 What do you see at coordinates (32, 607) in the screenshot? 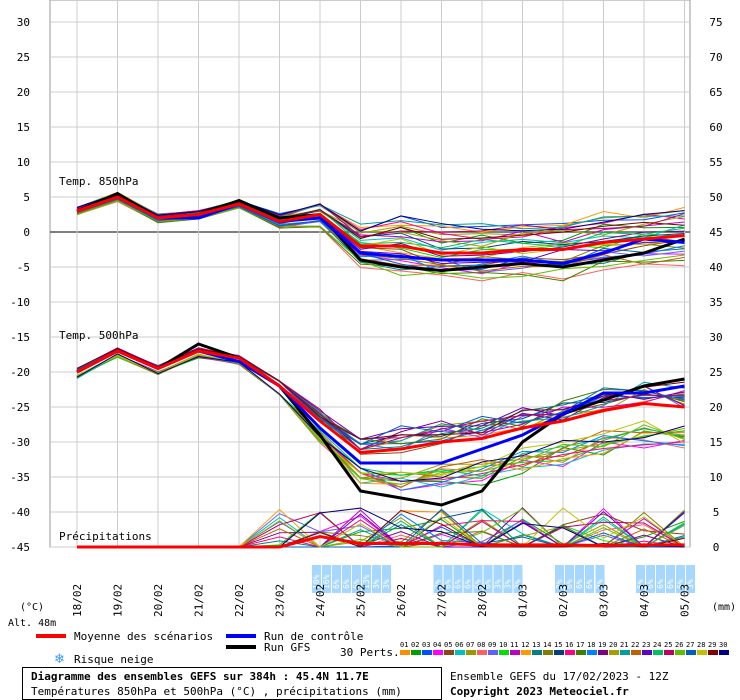
I see `left-unit-label: (°C)` at bounding box center [32, 607].